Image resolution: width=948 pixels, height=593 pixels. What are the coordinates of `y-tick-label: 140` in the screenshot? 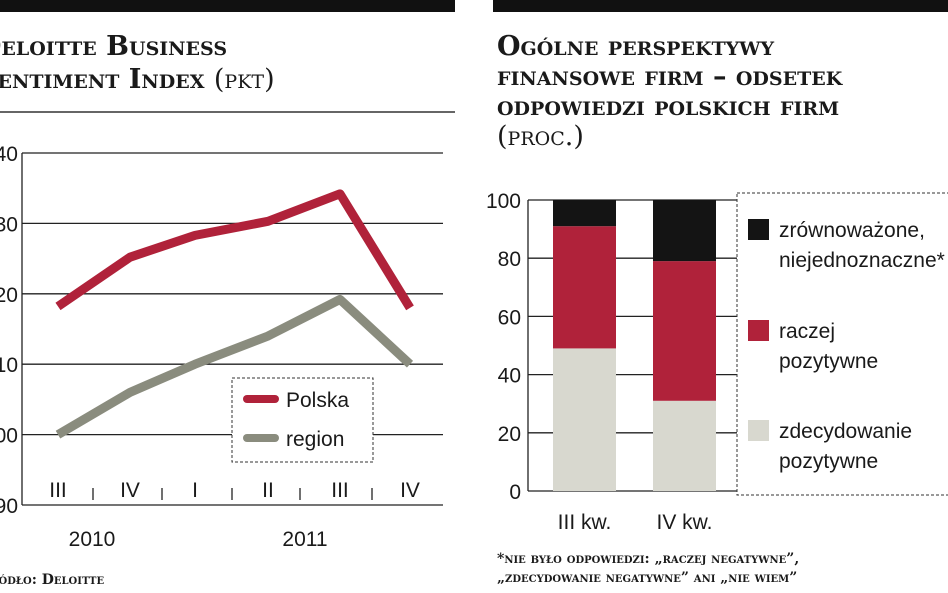 It's located at (9, 154).